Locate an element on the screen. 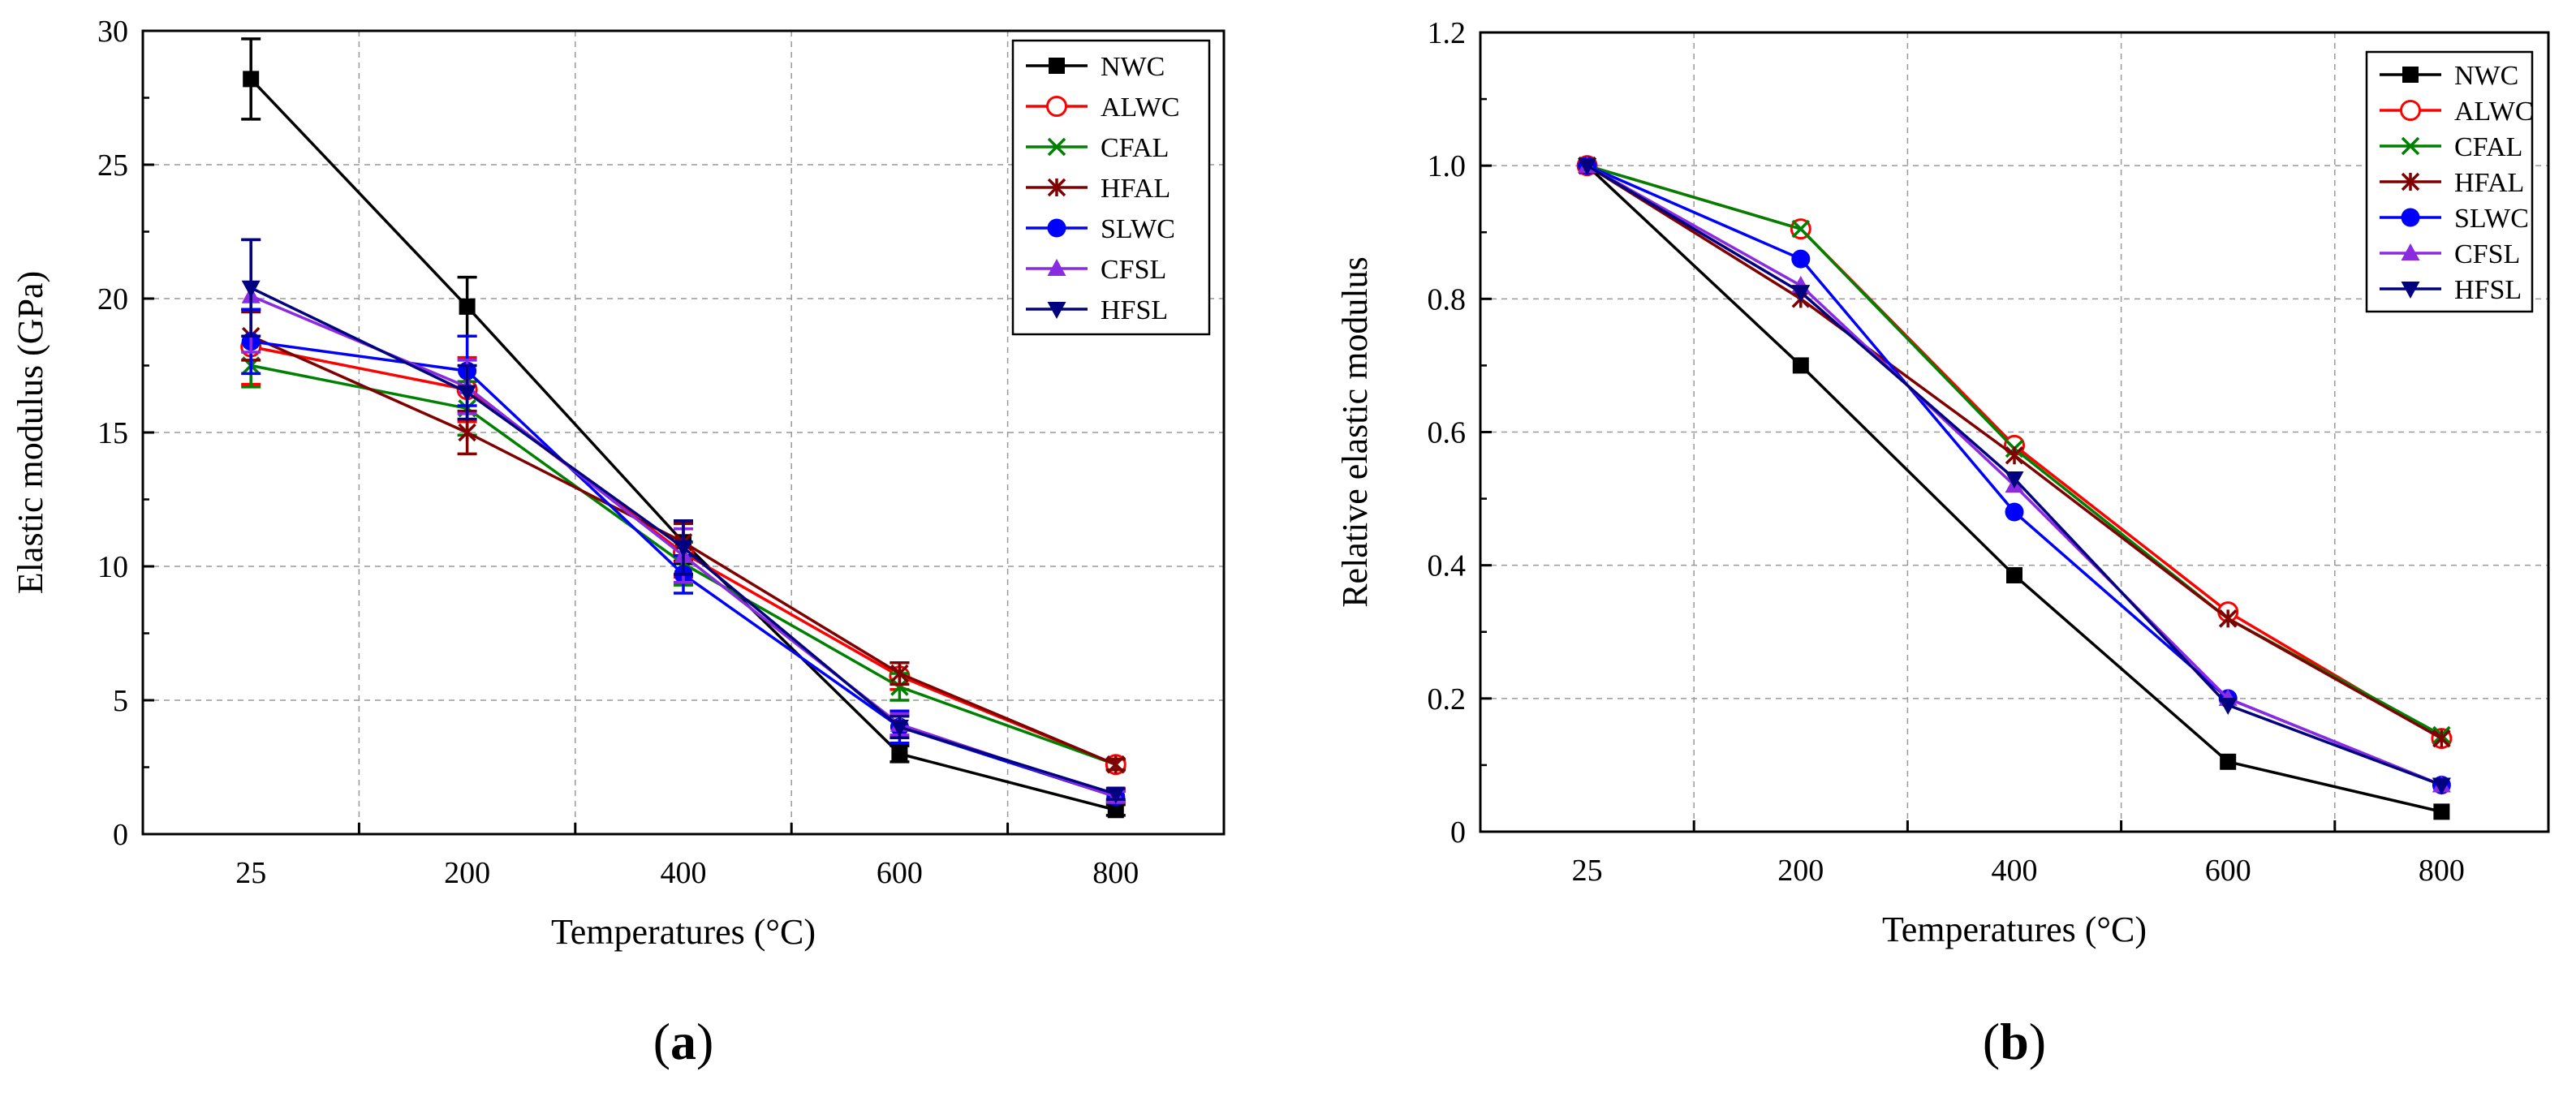  panel-label-letter: b is located at coordinates (2015, 1041).